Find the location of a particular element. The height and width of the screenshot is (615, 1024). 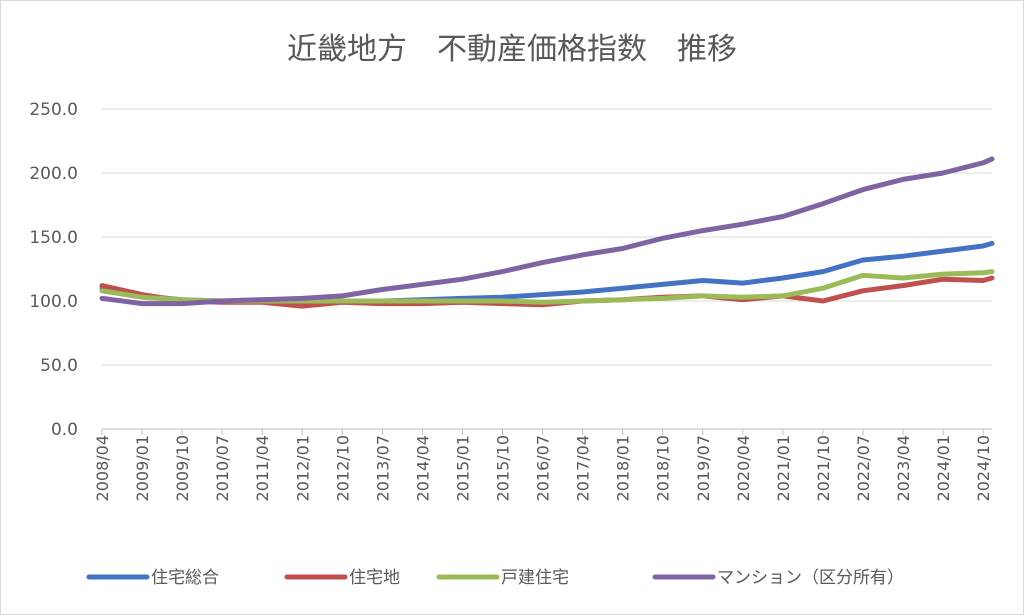

legend-label-2: 住宅地 is located at coordinates (374, 578).